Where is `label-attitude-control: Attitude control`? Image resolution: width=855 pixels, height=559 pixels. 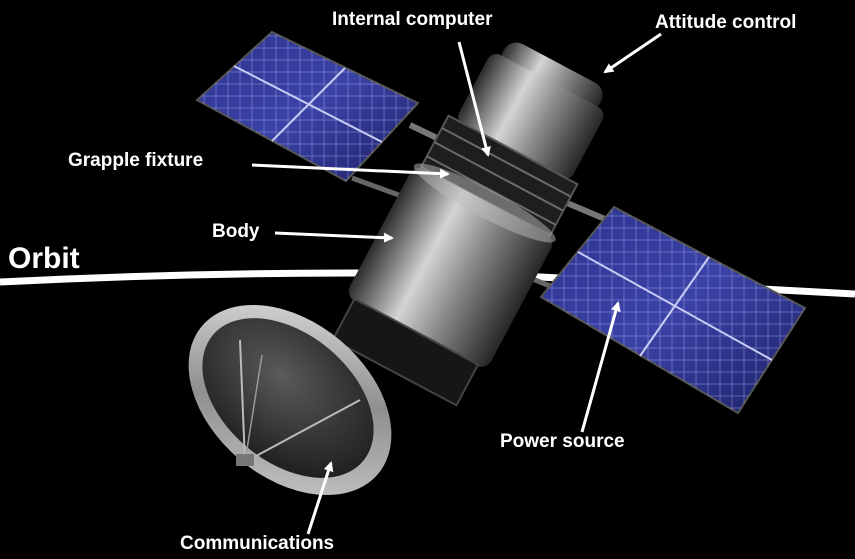 label-attitude-control: Attitude control is located at coordinates (726, 22).